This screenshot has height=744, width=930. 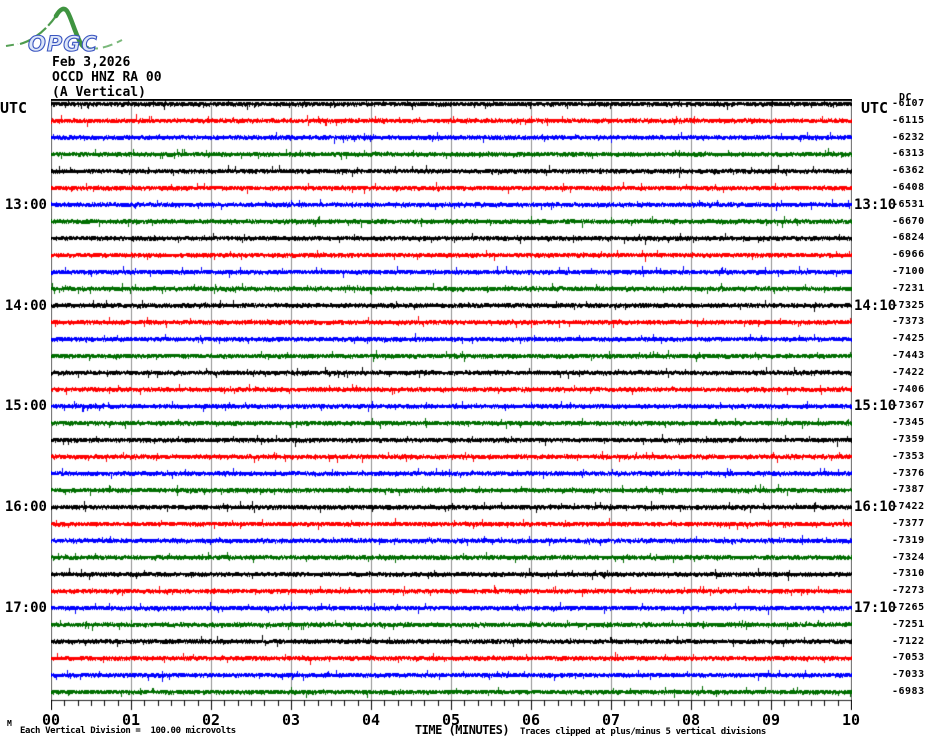 What do you see at coordinates (908, 204) in the screenshot?
I see `dc-value: -6531` at bounding box center [908, 204].